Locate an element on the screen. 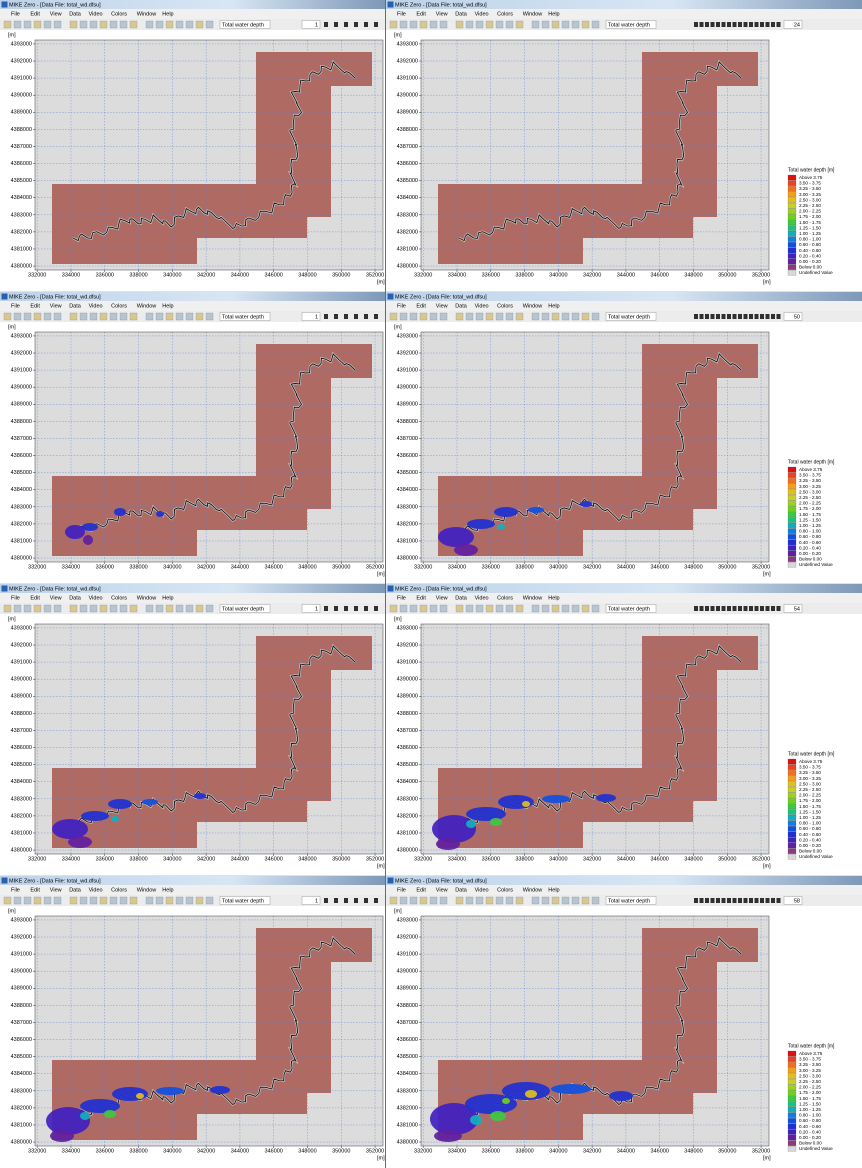  menu-item: View is located at coordinates (56, 890).